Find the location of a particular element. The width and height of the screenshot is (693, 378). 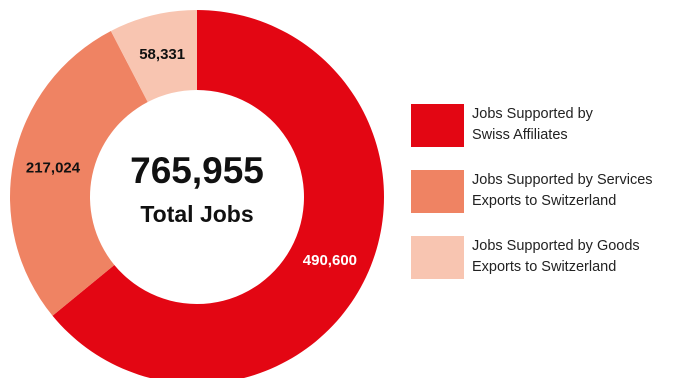

legend-item-swiss-affiliates: Jobs Supported by Swiss Affiliates is located at coordinates (548, 130).